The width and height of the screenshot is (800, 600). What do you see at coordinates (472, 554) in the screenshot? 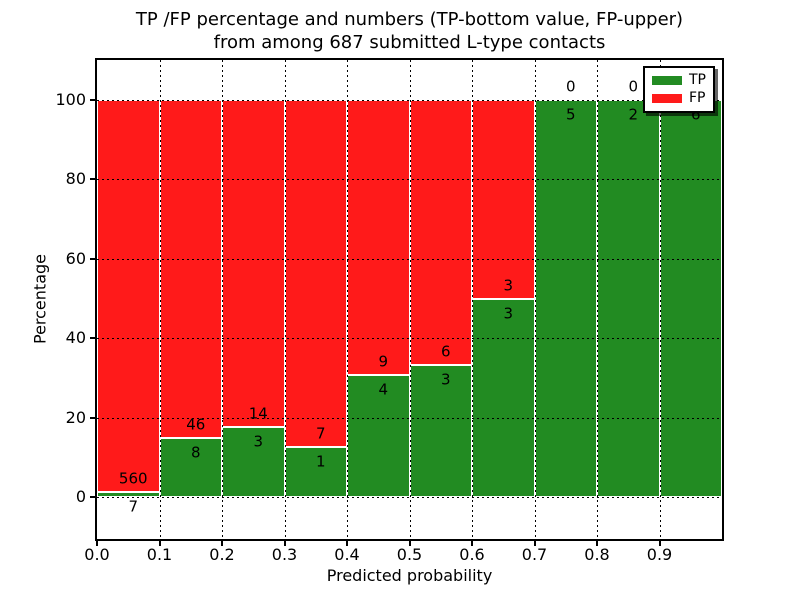
I see `x-tick-label: 0.6` at bounding box center [472, 554].